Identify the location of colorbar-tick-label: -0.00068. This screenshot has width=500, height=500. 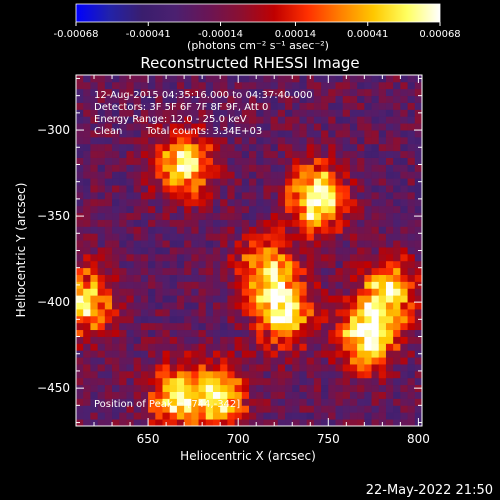
(76, 34).